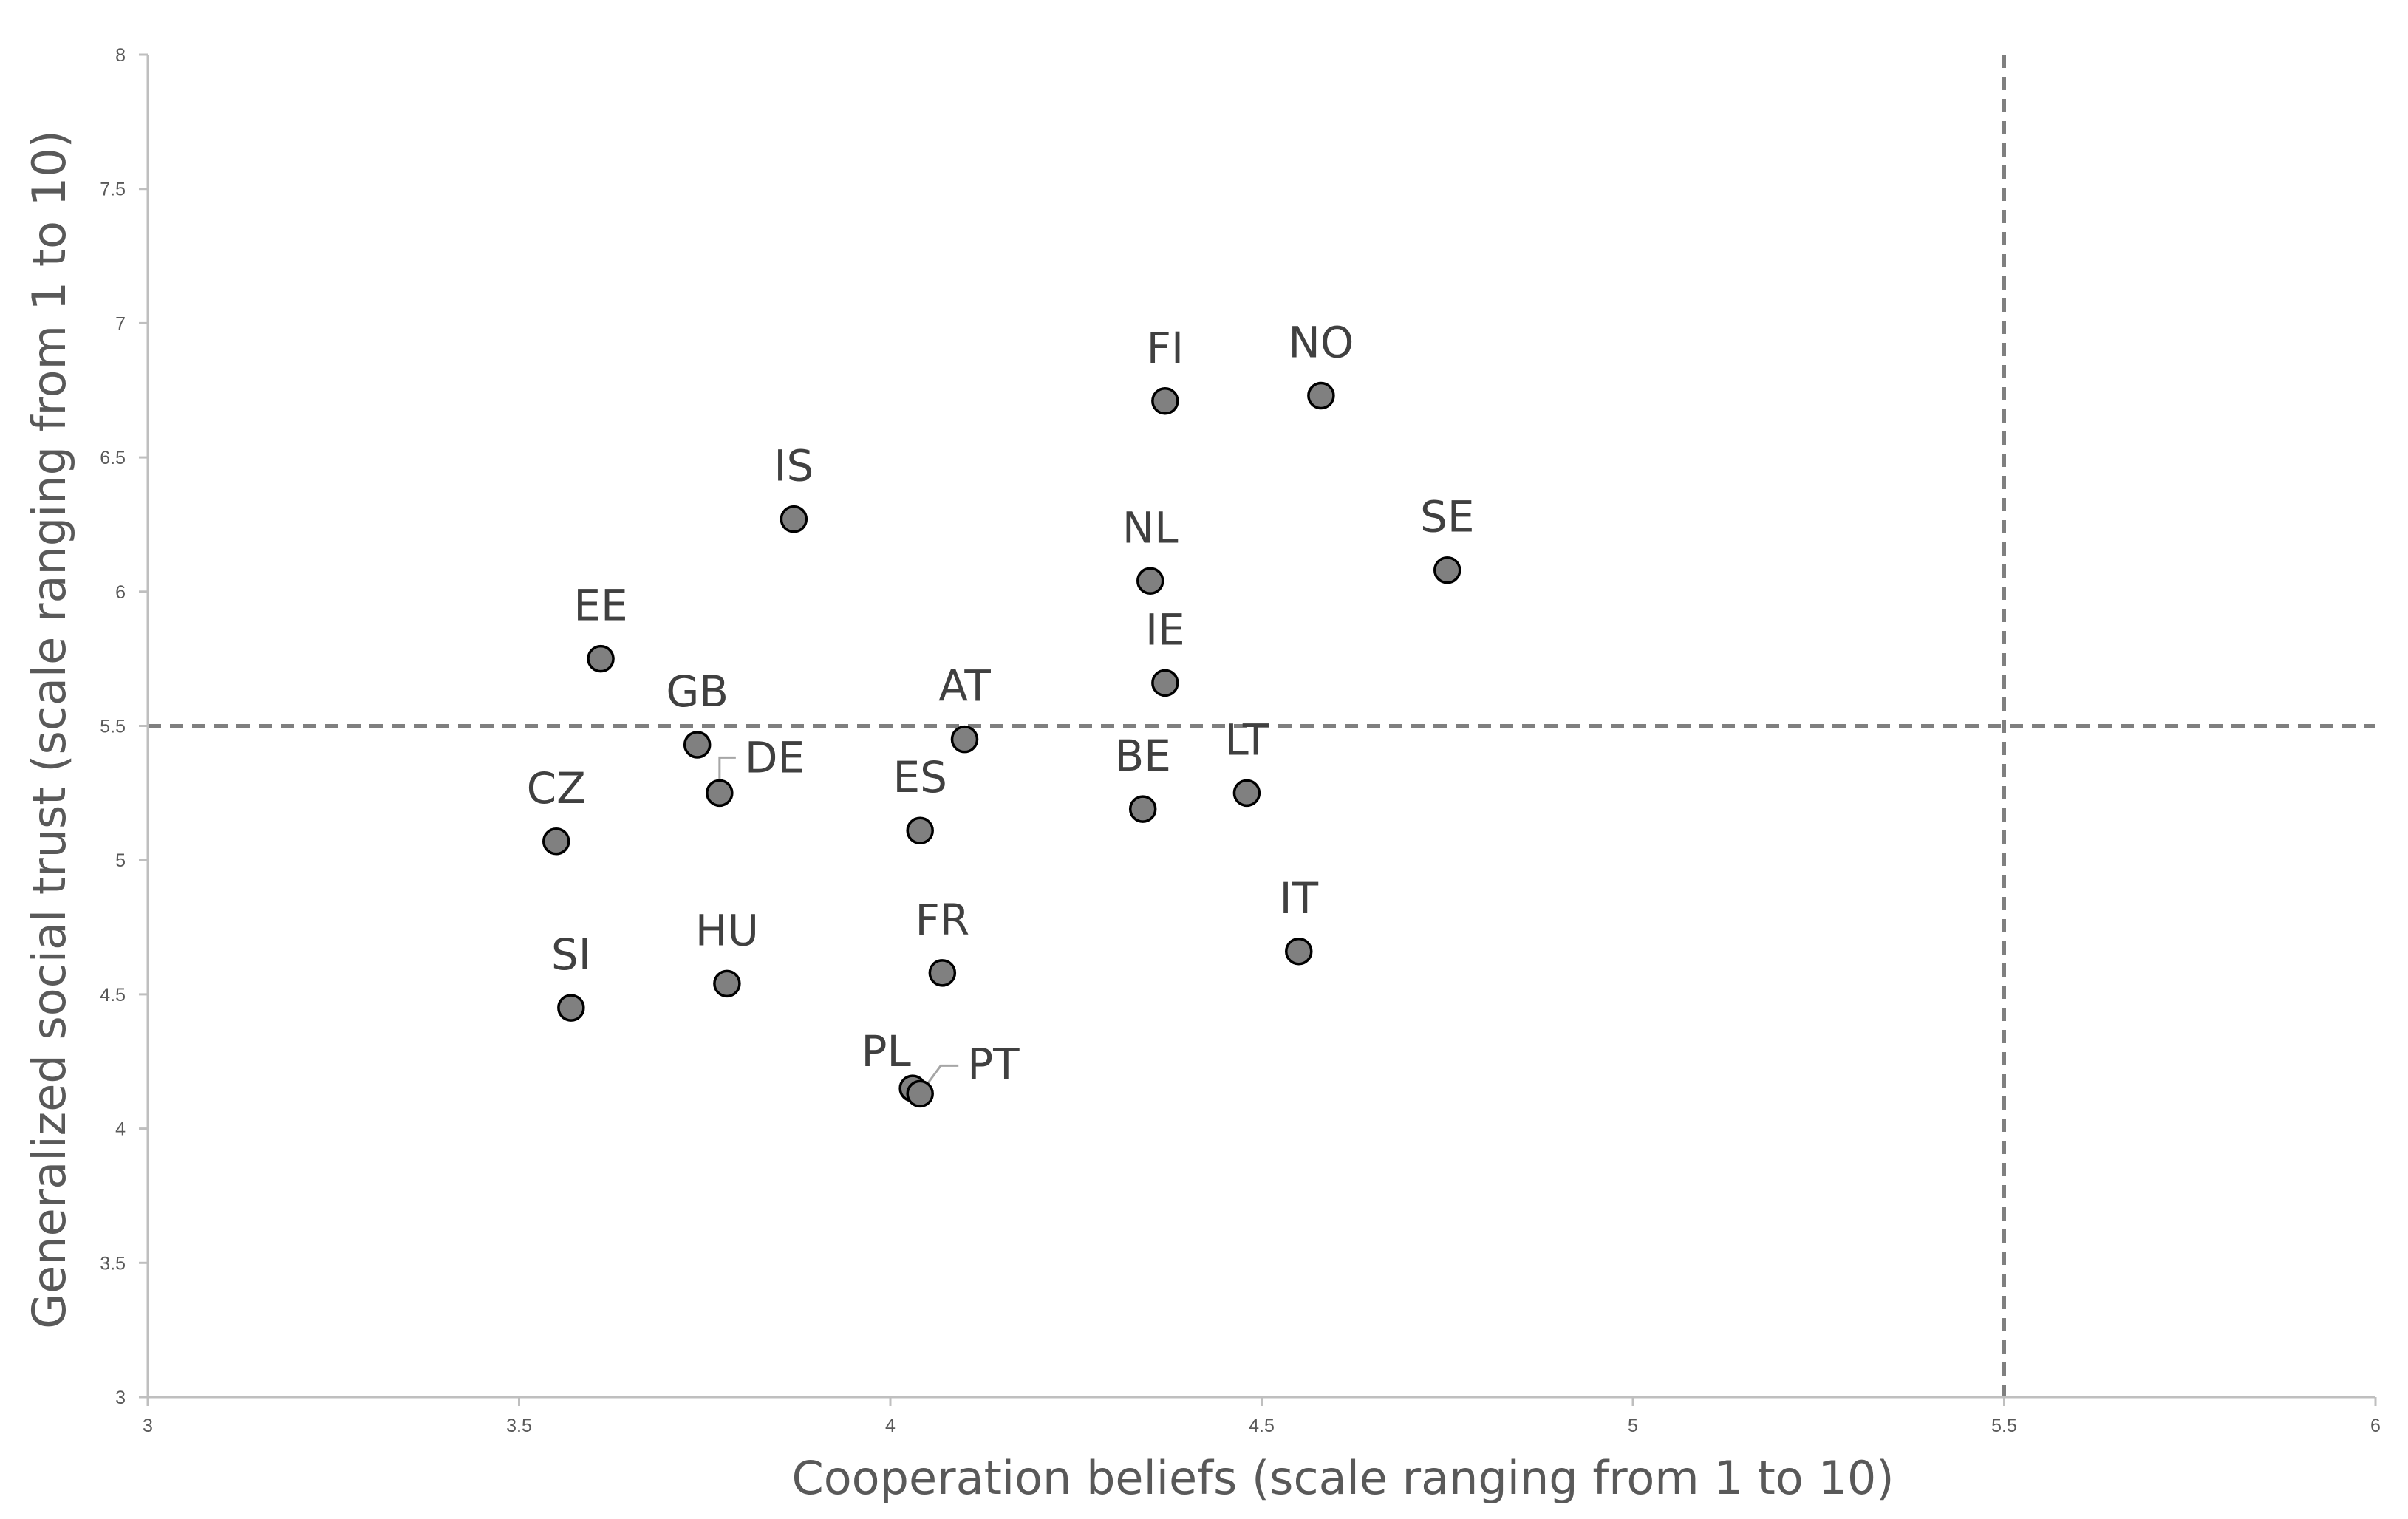 The width and height of the screenshot is (2408, 1519). What do you see at coordinates (1165, 401) in the screenshot?
I see `point-fi` at bounding box center [1165, 401].